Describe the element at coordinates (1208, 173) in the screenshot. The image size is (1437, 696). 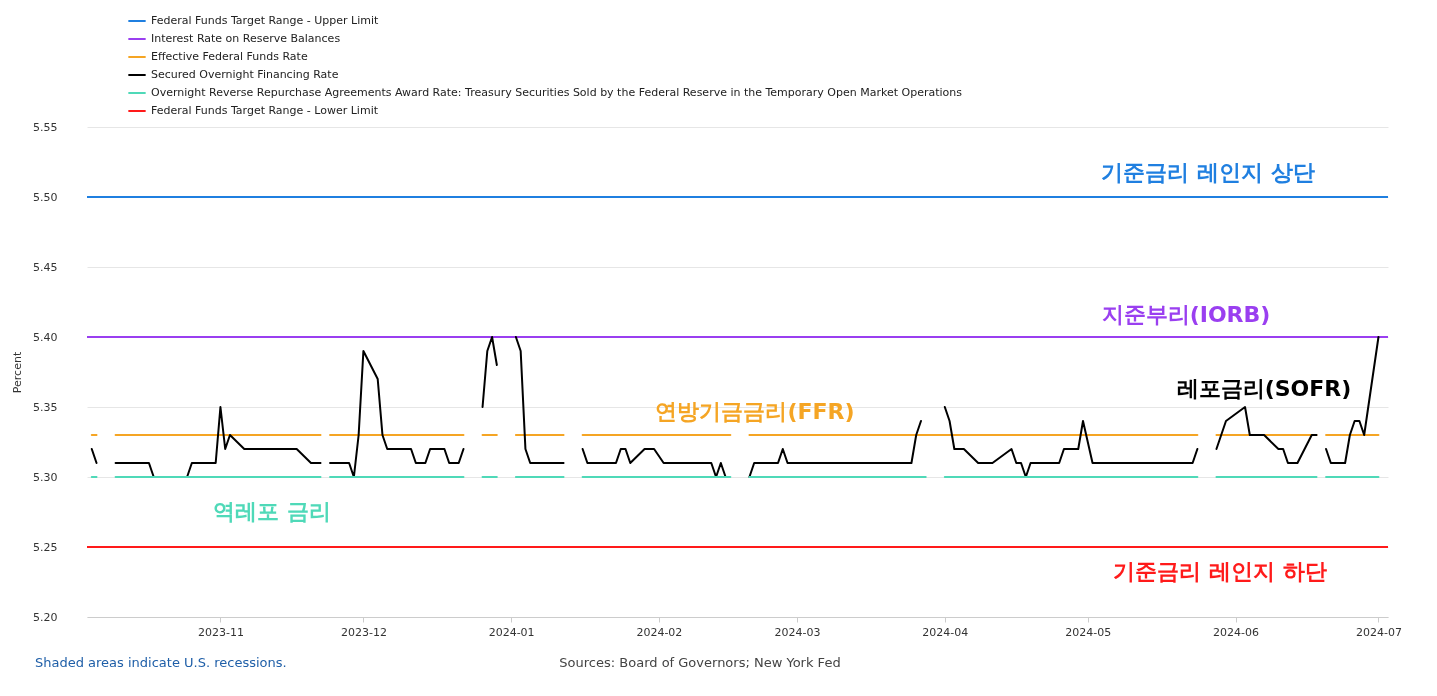
I see `annotation: 기준금리 레인지 상단` at that location.